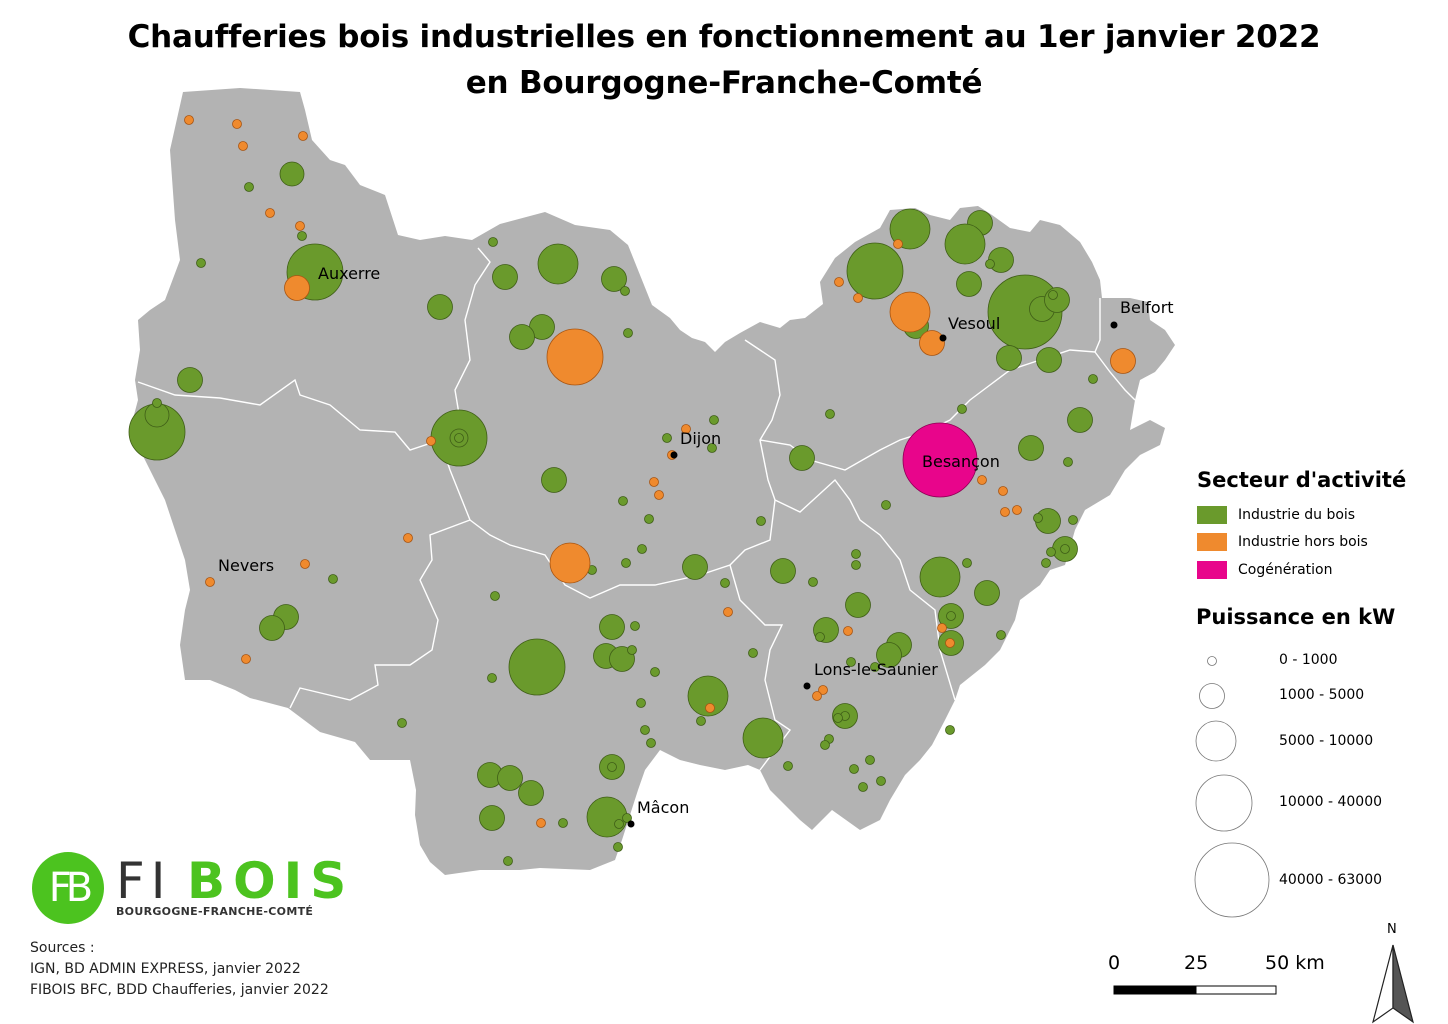  I want to click on power-class-label: 1000 - 5000, so click(1322, 695).